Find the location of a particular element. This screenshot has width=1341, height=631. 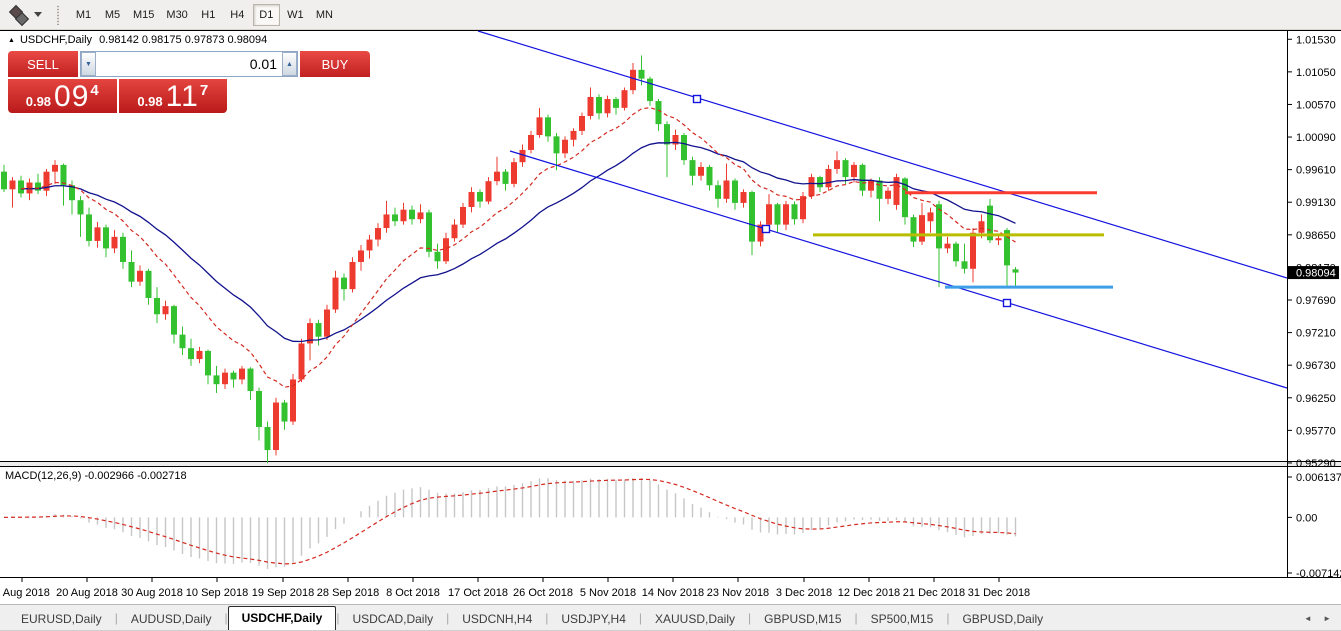

timeframe-button-H1: H1 is located at coordinates (208, 15).